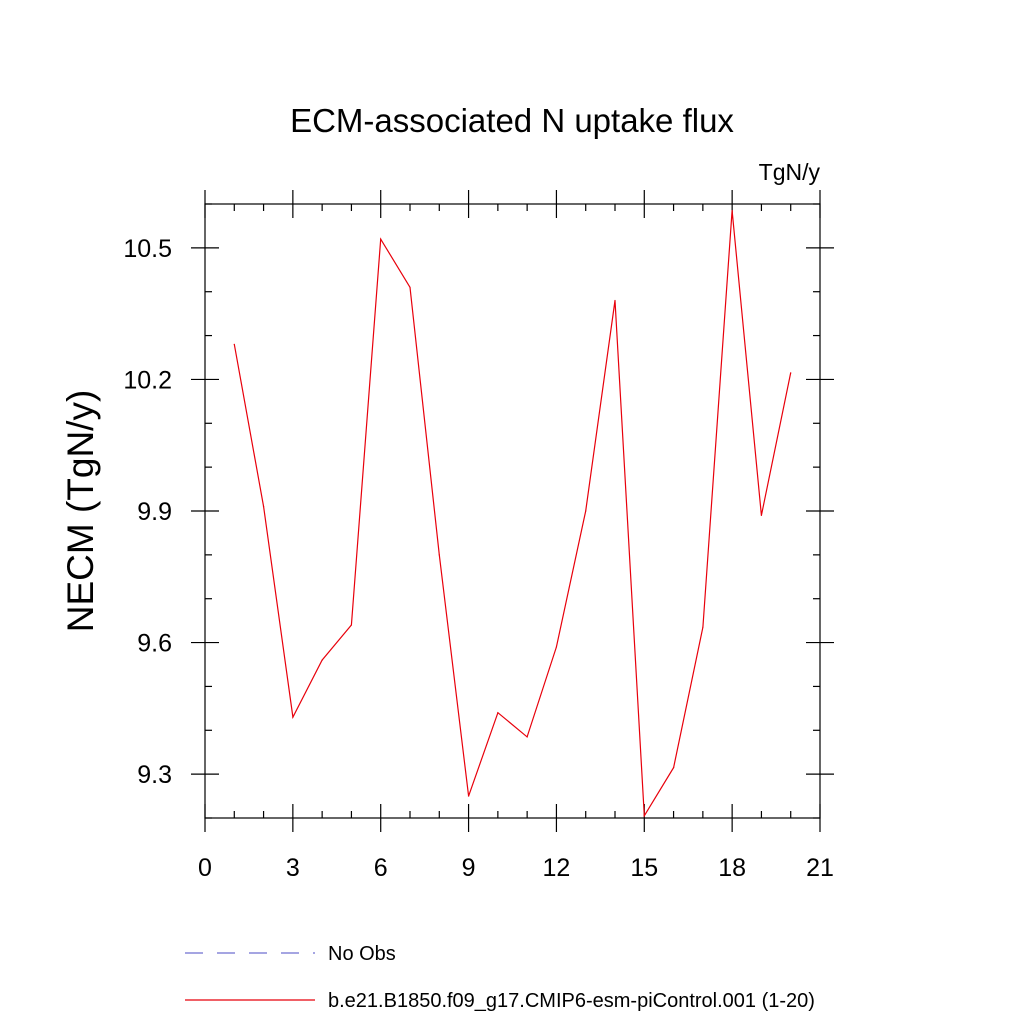 The image size is (1024, 1024). I want to click on legend-label: No Obs, so click(362, 954).